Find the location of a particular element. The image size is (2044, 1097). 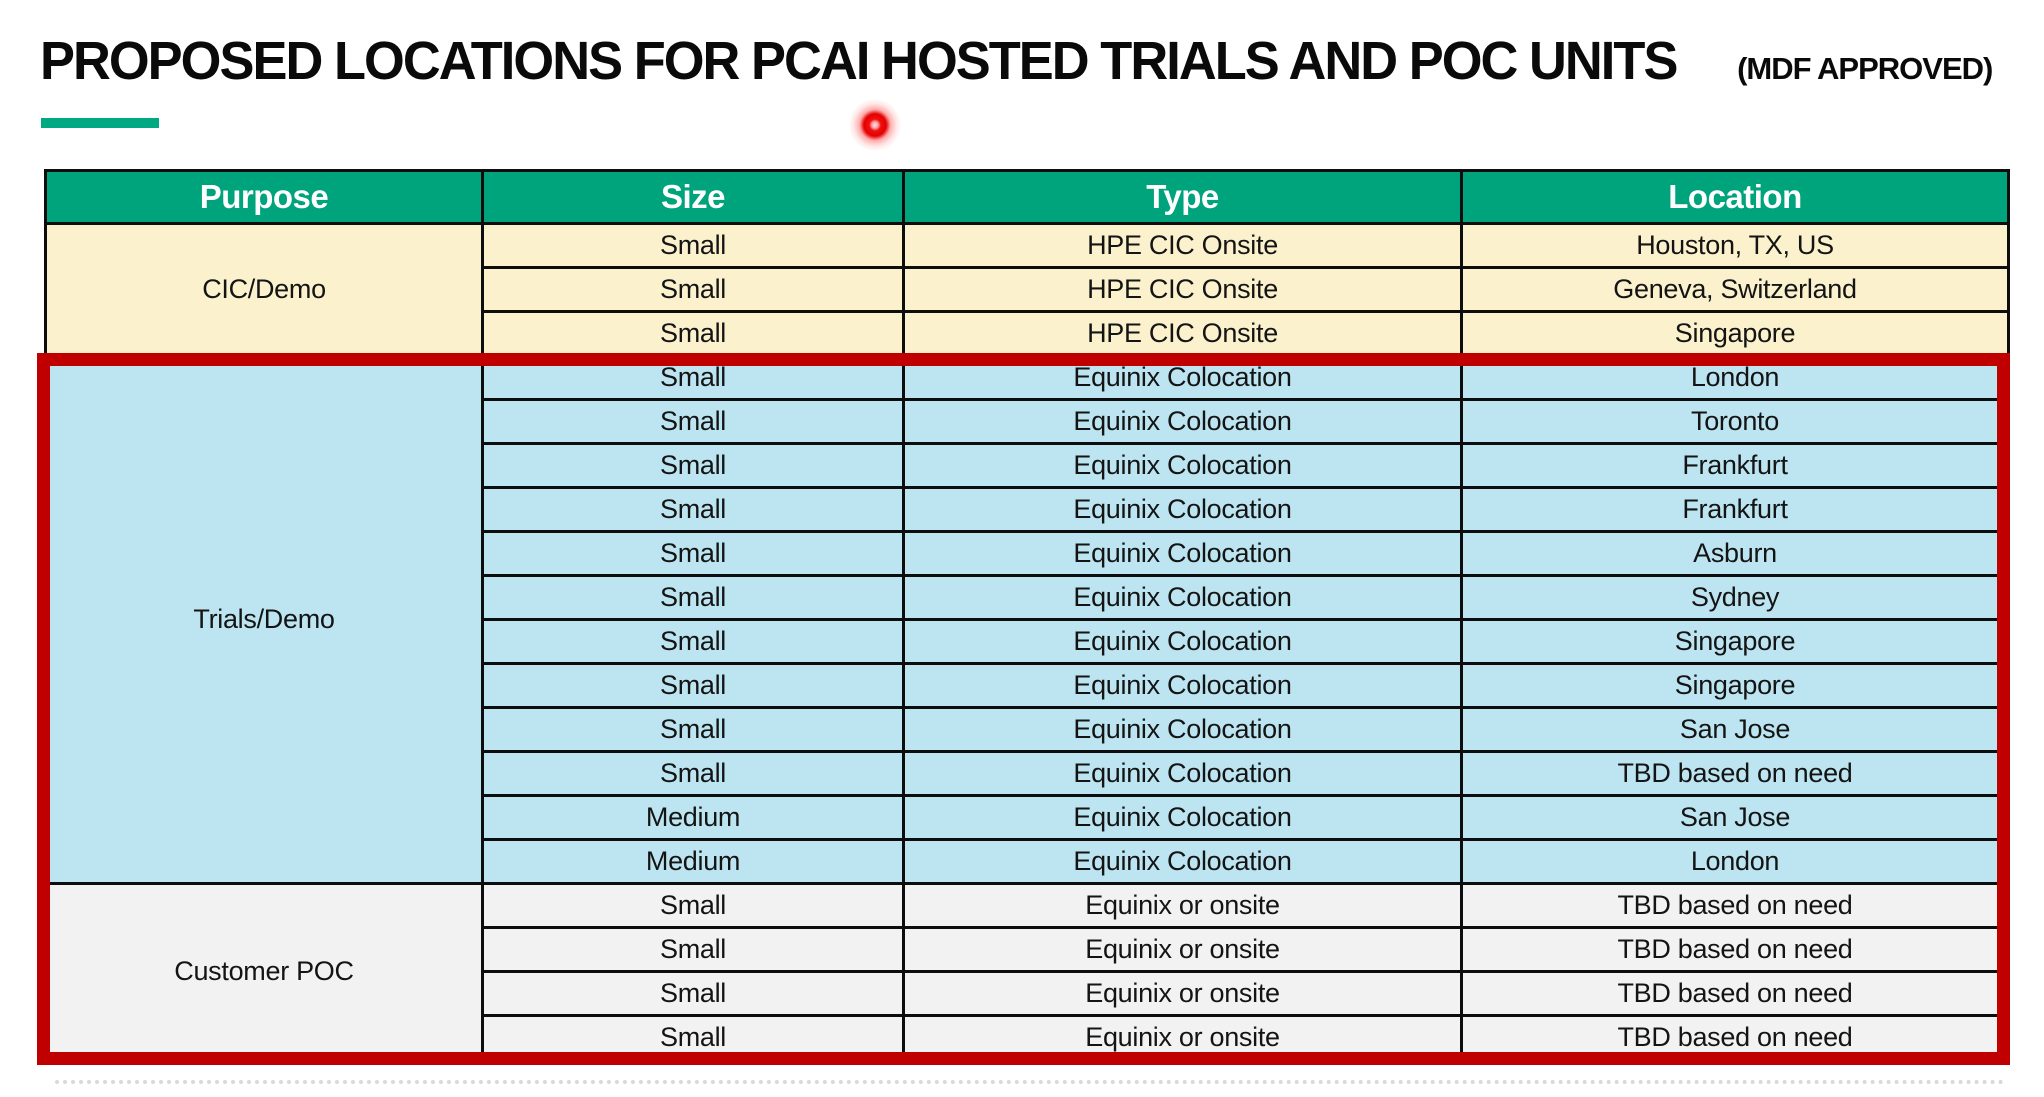

table-row: Medium Equinix Colocation London is located at coordinates (1028, 861).